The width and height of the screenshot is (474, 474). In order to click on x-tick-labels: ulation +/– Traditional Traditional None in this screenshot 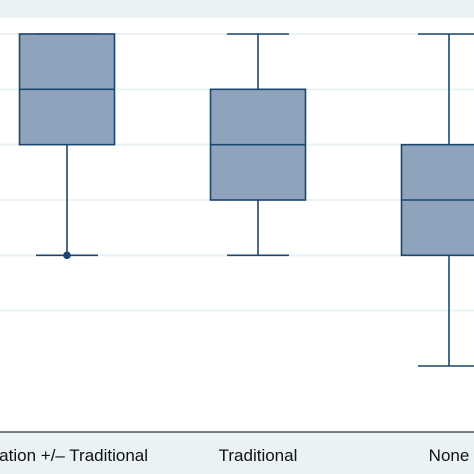, I will do `click(234, 455)`.